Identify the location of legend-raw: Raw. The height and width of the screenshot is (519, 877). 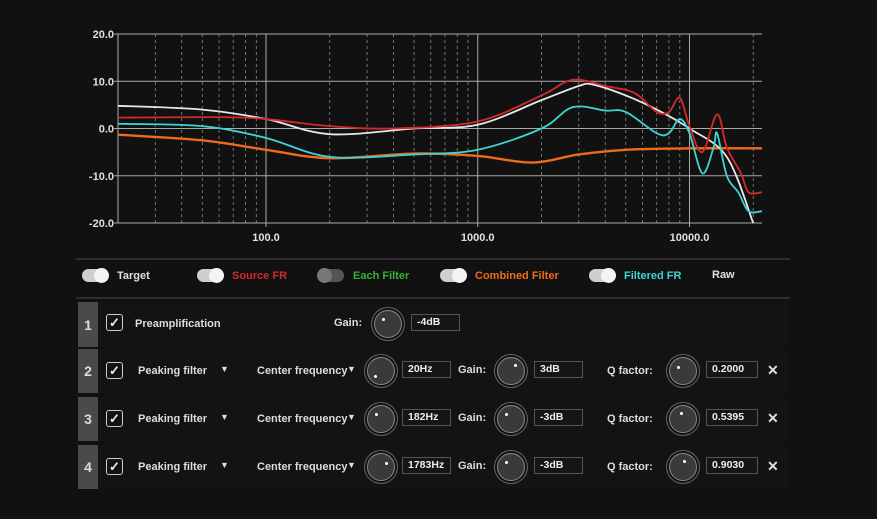
(723, 275).